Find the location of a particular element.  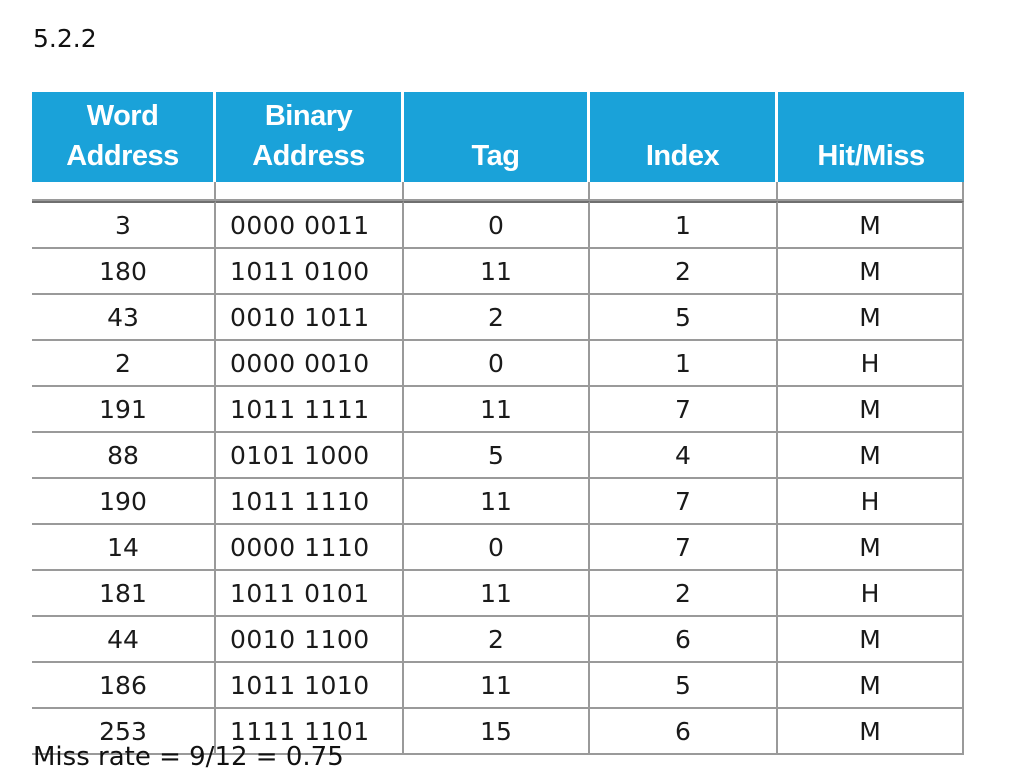

table-row: 253 1111 1101 15 6 M is located at coordinates (498, 732).